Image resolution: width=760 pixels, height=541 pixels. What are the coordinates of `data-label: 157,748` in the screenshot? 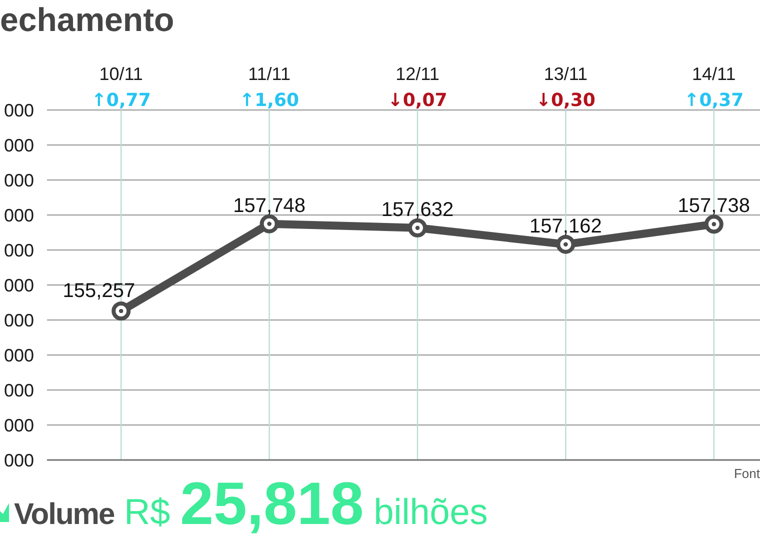 It's located at (269, 205).